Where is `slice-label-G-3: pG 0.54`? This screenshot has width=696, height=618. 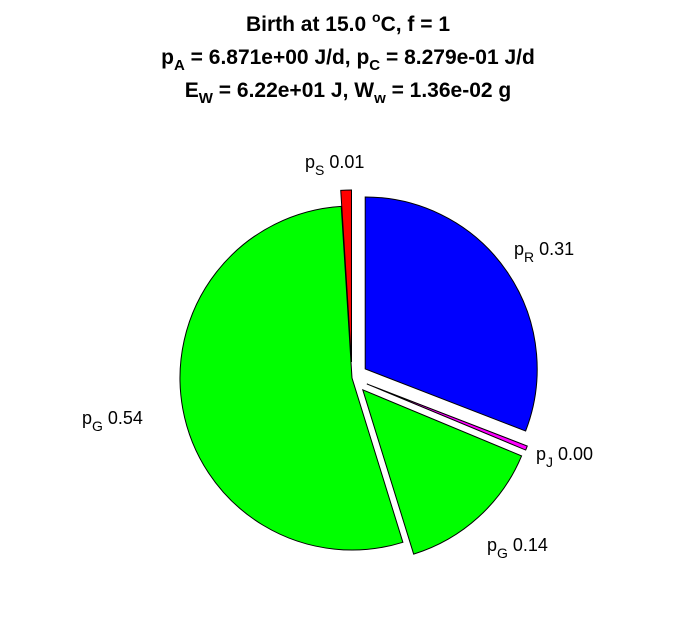 slice-label-G-3: pG 0.54 is located at coordinates (112, 421).